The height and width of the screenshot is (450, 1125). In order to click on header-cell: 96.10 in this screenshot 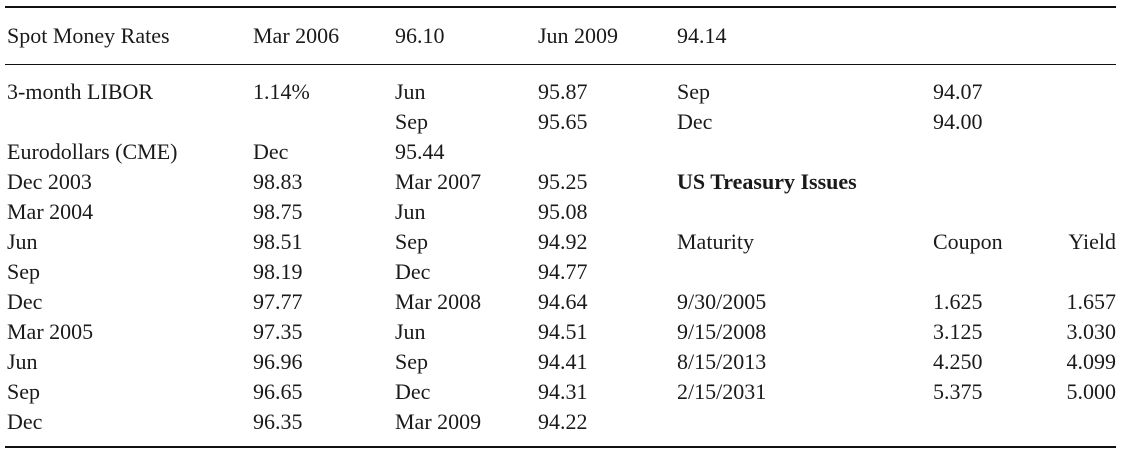, I will do `click(420, 35)`.